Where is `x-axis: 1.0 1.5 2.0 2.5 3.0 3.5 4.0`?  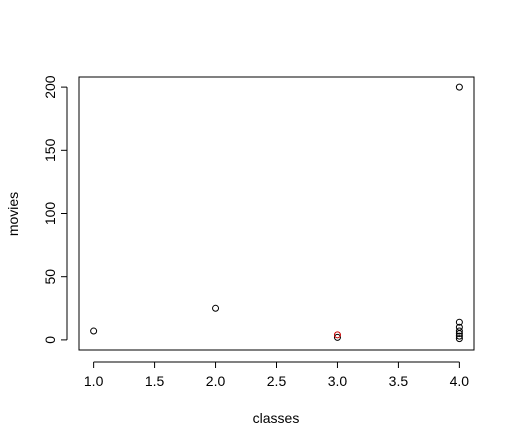
x-axis: 1.0 1.5 2.0 2.5 3.0 3.5 4.0 is located at coordinates (277, 375).